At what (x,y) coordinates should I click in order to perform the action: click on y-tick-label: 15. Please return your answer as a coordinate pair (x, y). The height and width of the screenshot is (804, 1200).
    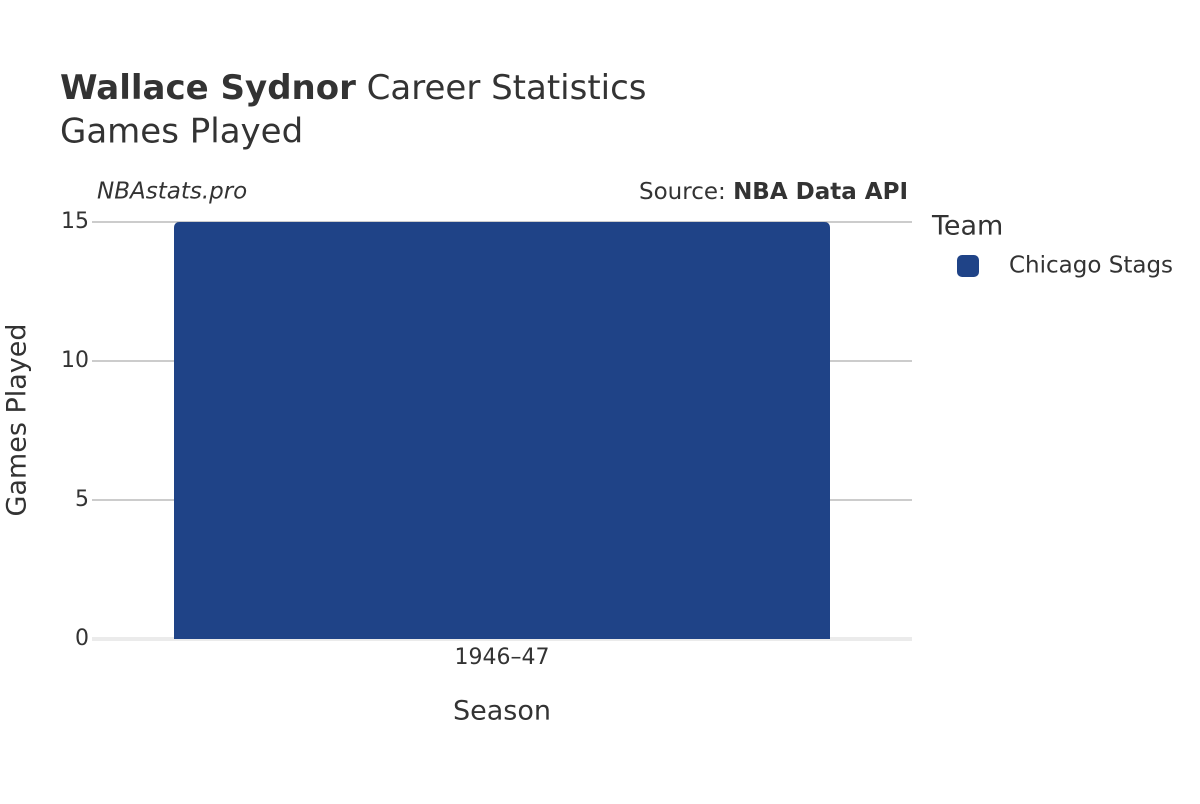
    Looking at the image, I should click on (75, 221).